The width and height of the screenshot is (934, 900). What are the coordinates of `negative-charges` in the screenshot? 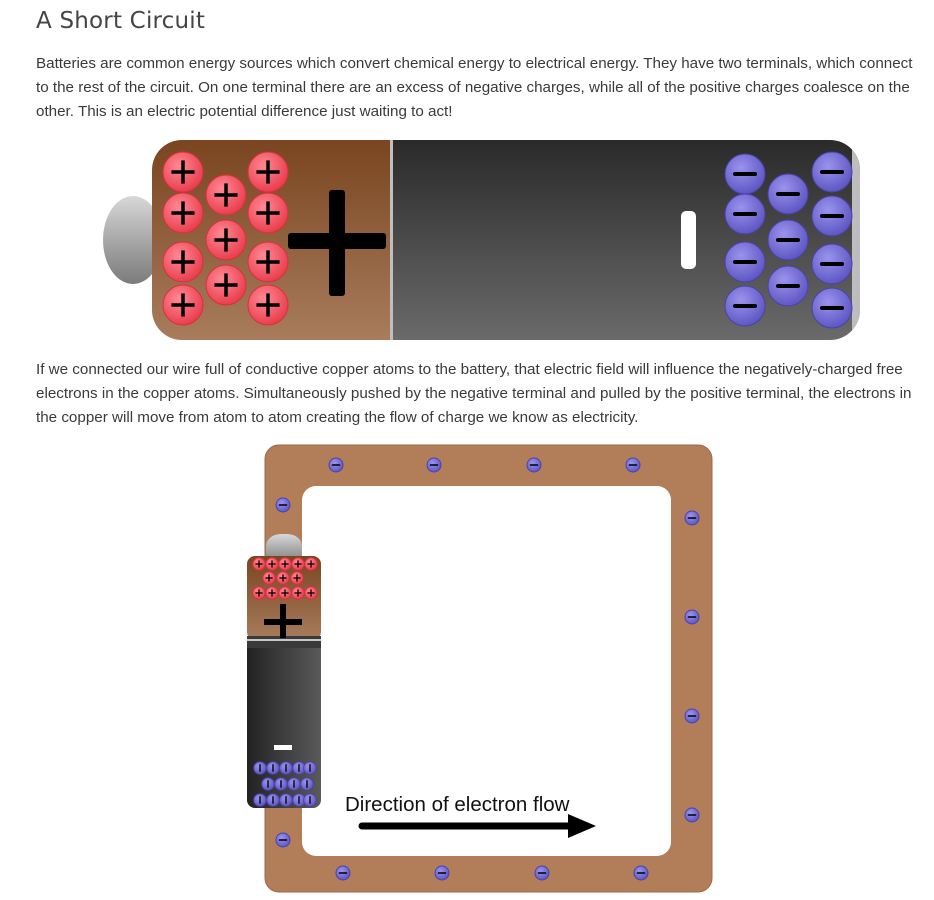 It's located at (788, 240).